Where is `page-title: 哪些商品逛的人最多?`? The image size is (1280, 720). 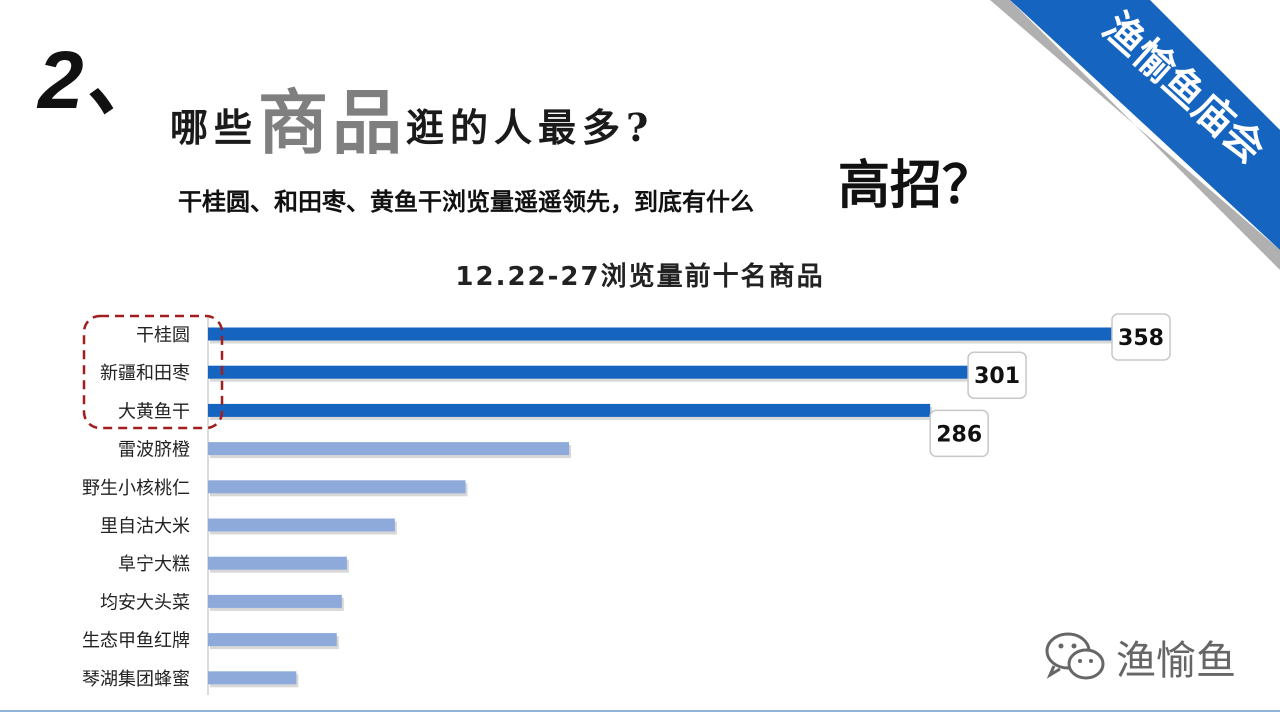 page-title: 哪些商品逛的人最多? is located at coordinates (412, 123).